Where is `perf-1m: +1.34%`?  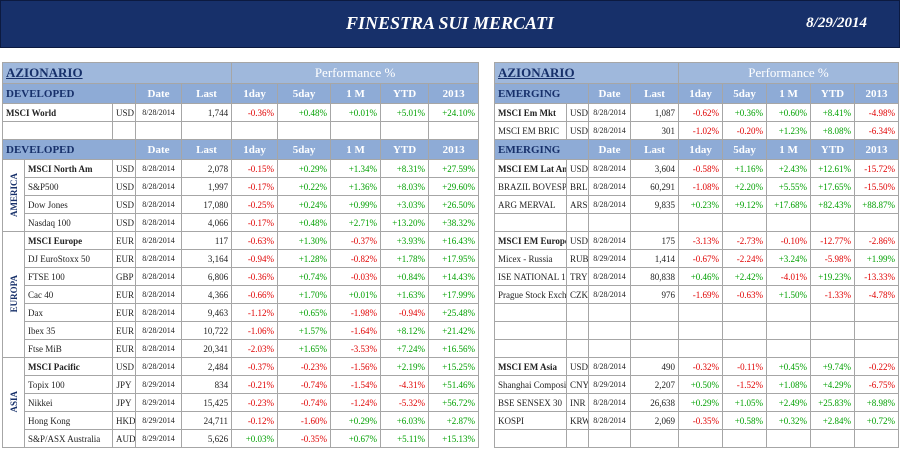
perf-1m: +1.34% is located at coordinates (356, 168).